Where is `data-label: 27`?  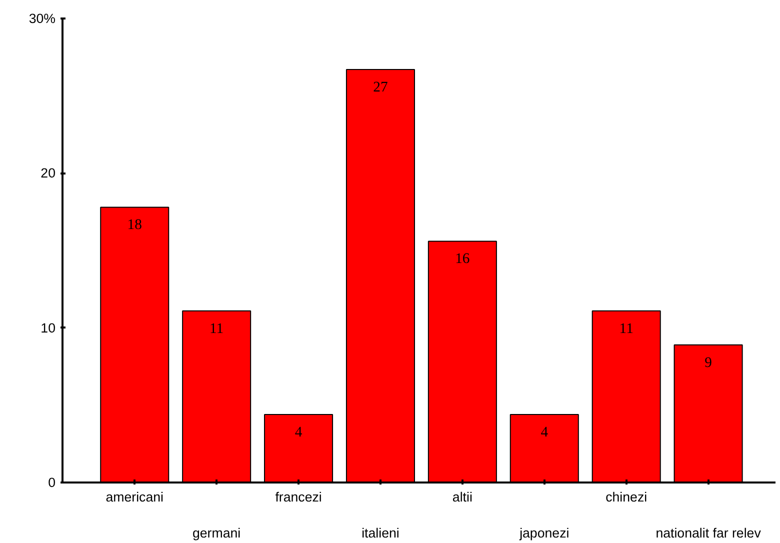 data-label: 27 is located at coordinates (380, 88).